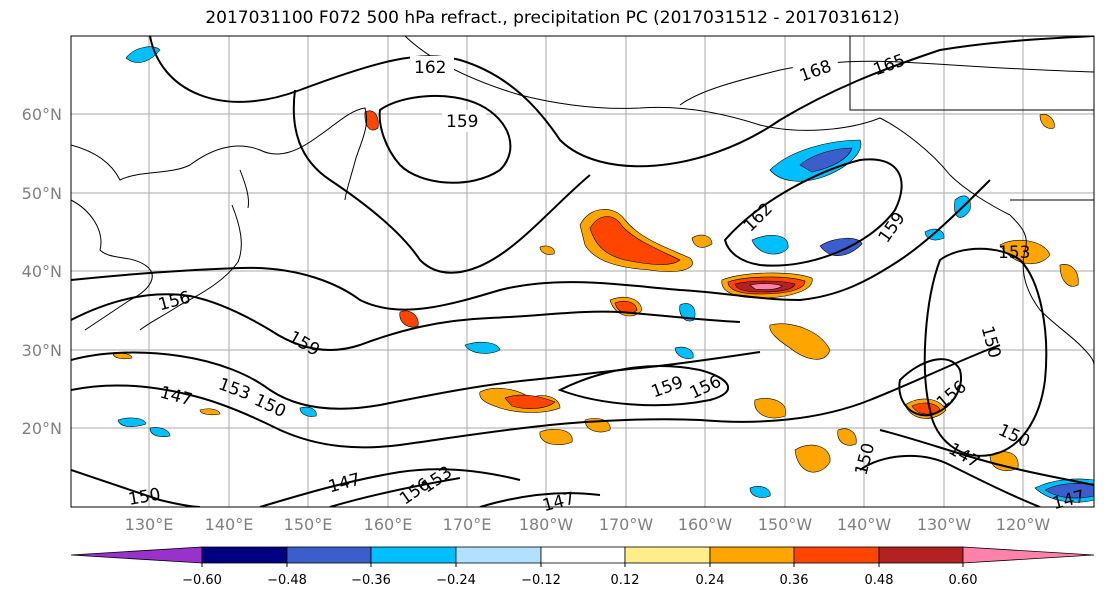  I want to click on lon-label: 140°W, so click(864, 524).